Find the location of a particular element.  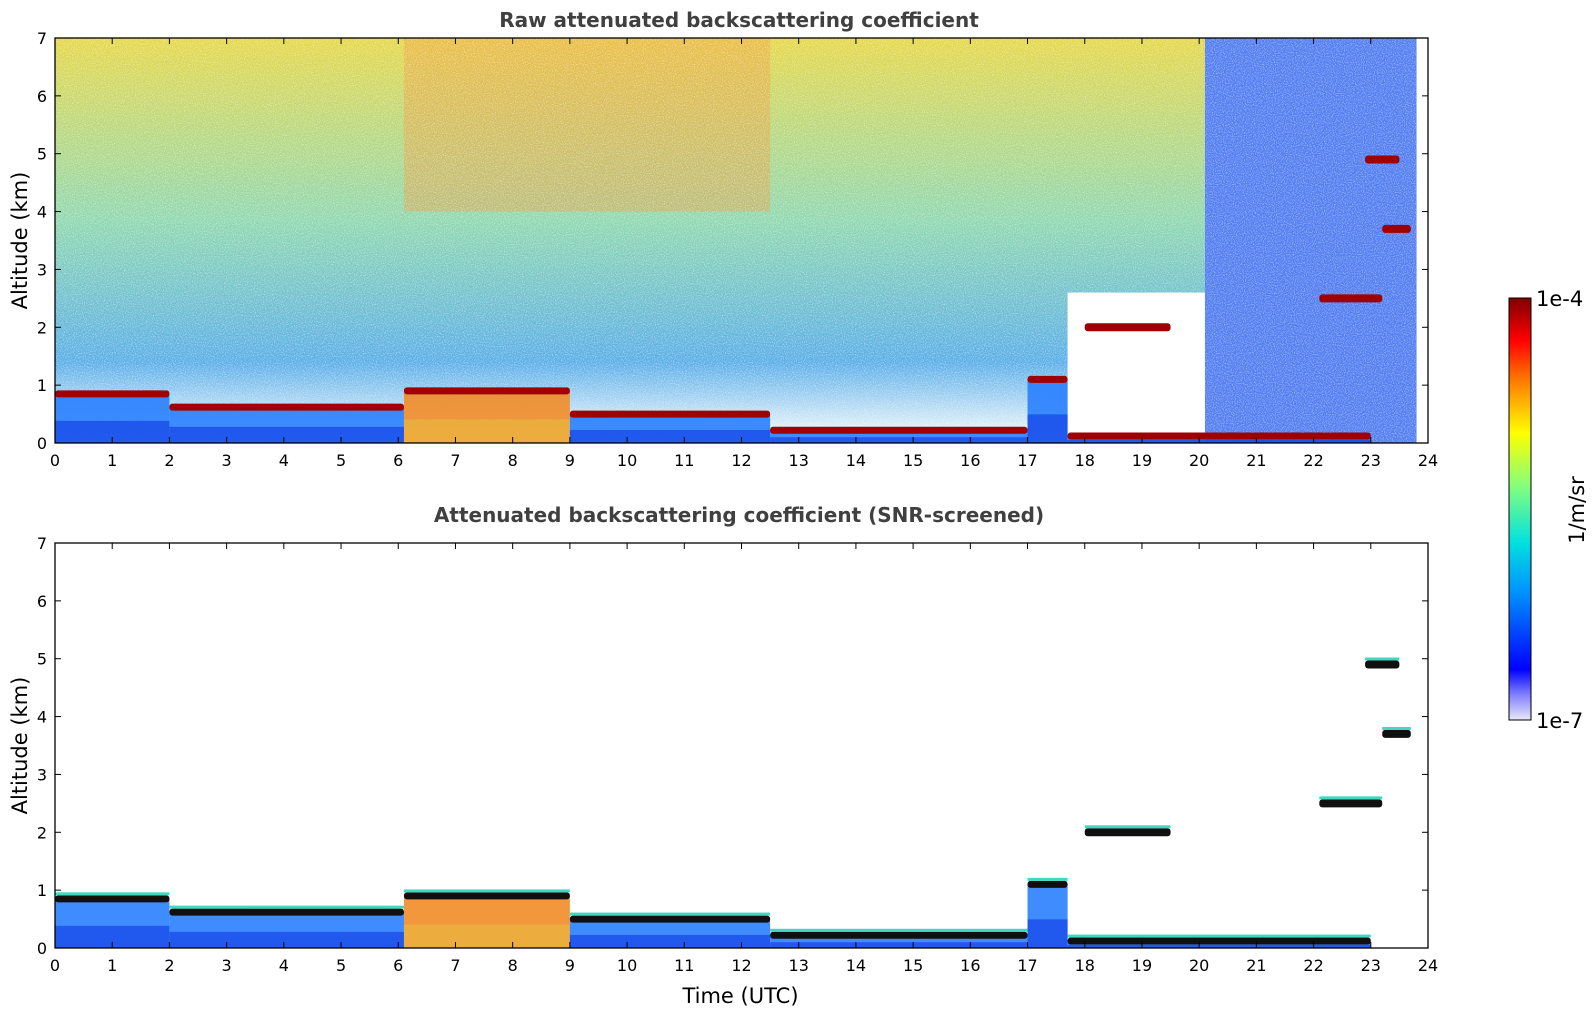

screened-y-axis-label: Altitude (km) is located at coordinates (20, 746).